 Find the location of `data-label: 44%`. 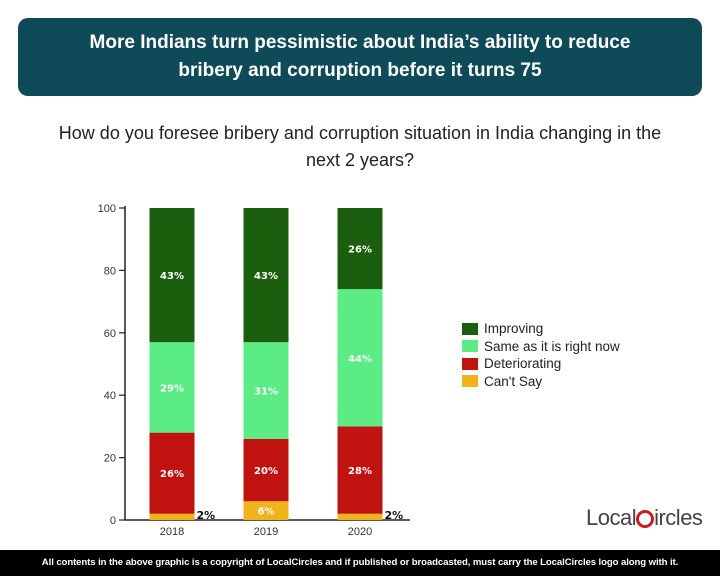

data-label: 44% is located at coordinates (360, 359).